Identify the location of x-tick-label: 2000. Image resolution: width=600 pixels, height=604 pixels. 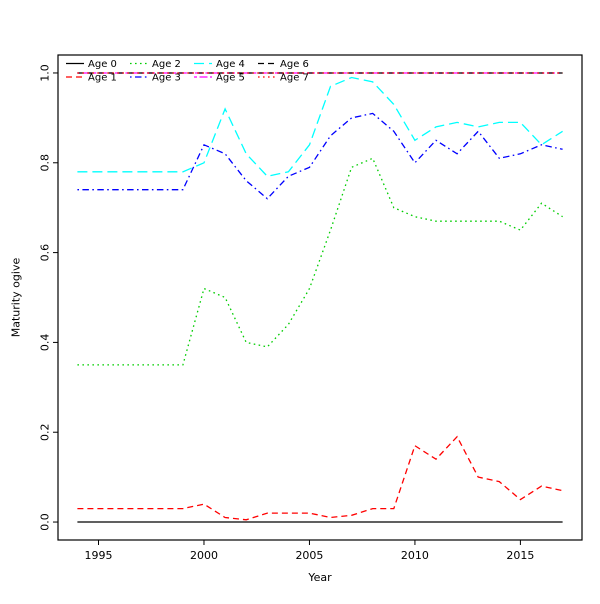
(204, 555).